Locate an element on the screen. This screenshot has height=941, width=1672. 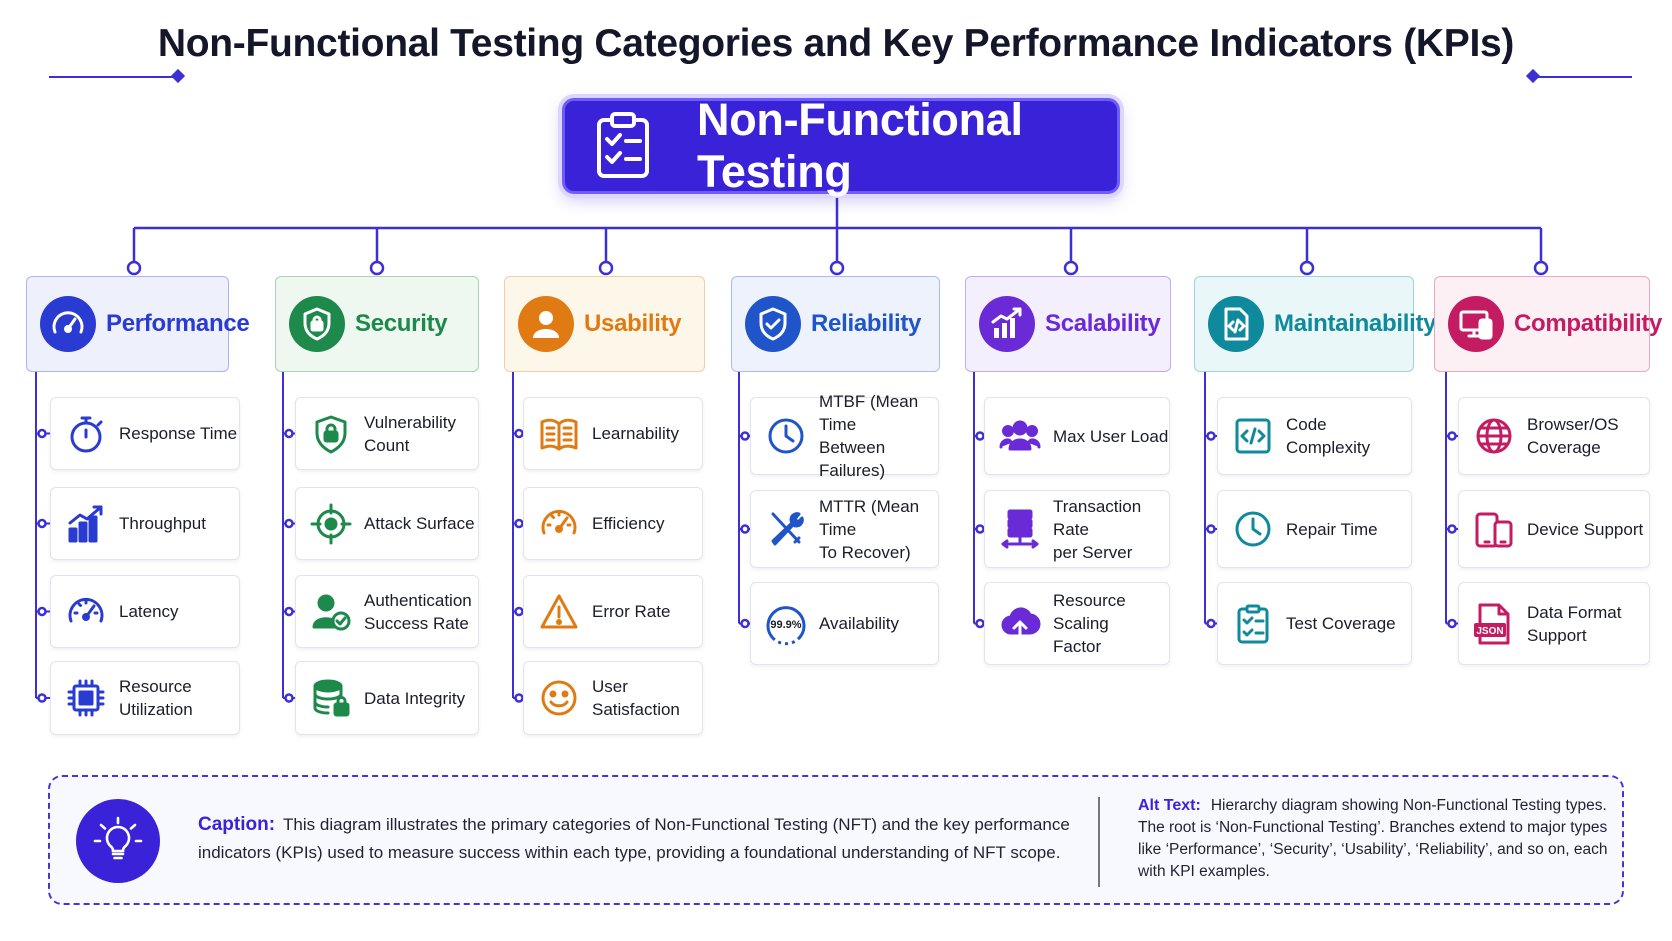
category-label: Maintainability is located at coordinates (1355, 323).